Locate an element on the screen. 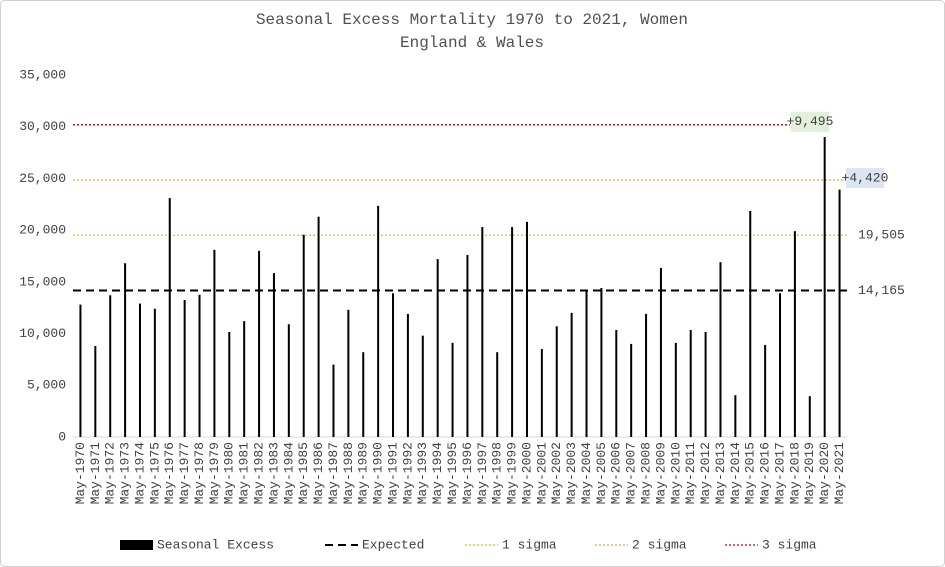 This screenshot has width=945, height=567. x-tick-label: May-1988 is located at coordinates (348, 473).